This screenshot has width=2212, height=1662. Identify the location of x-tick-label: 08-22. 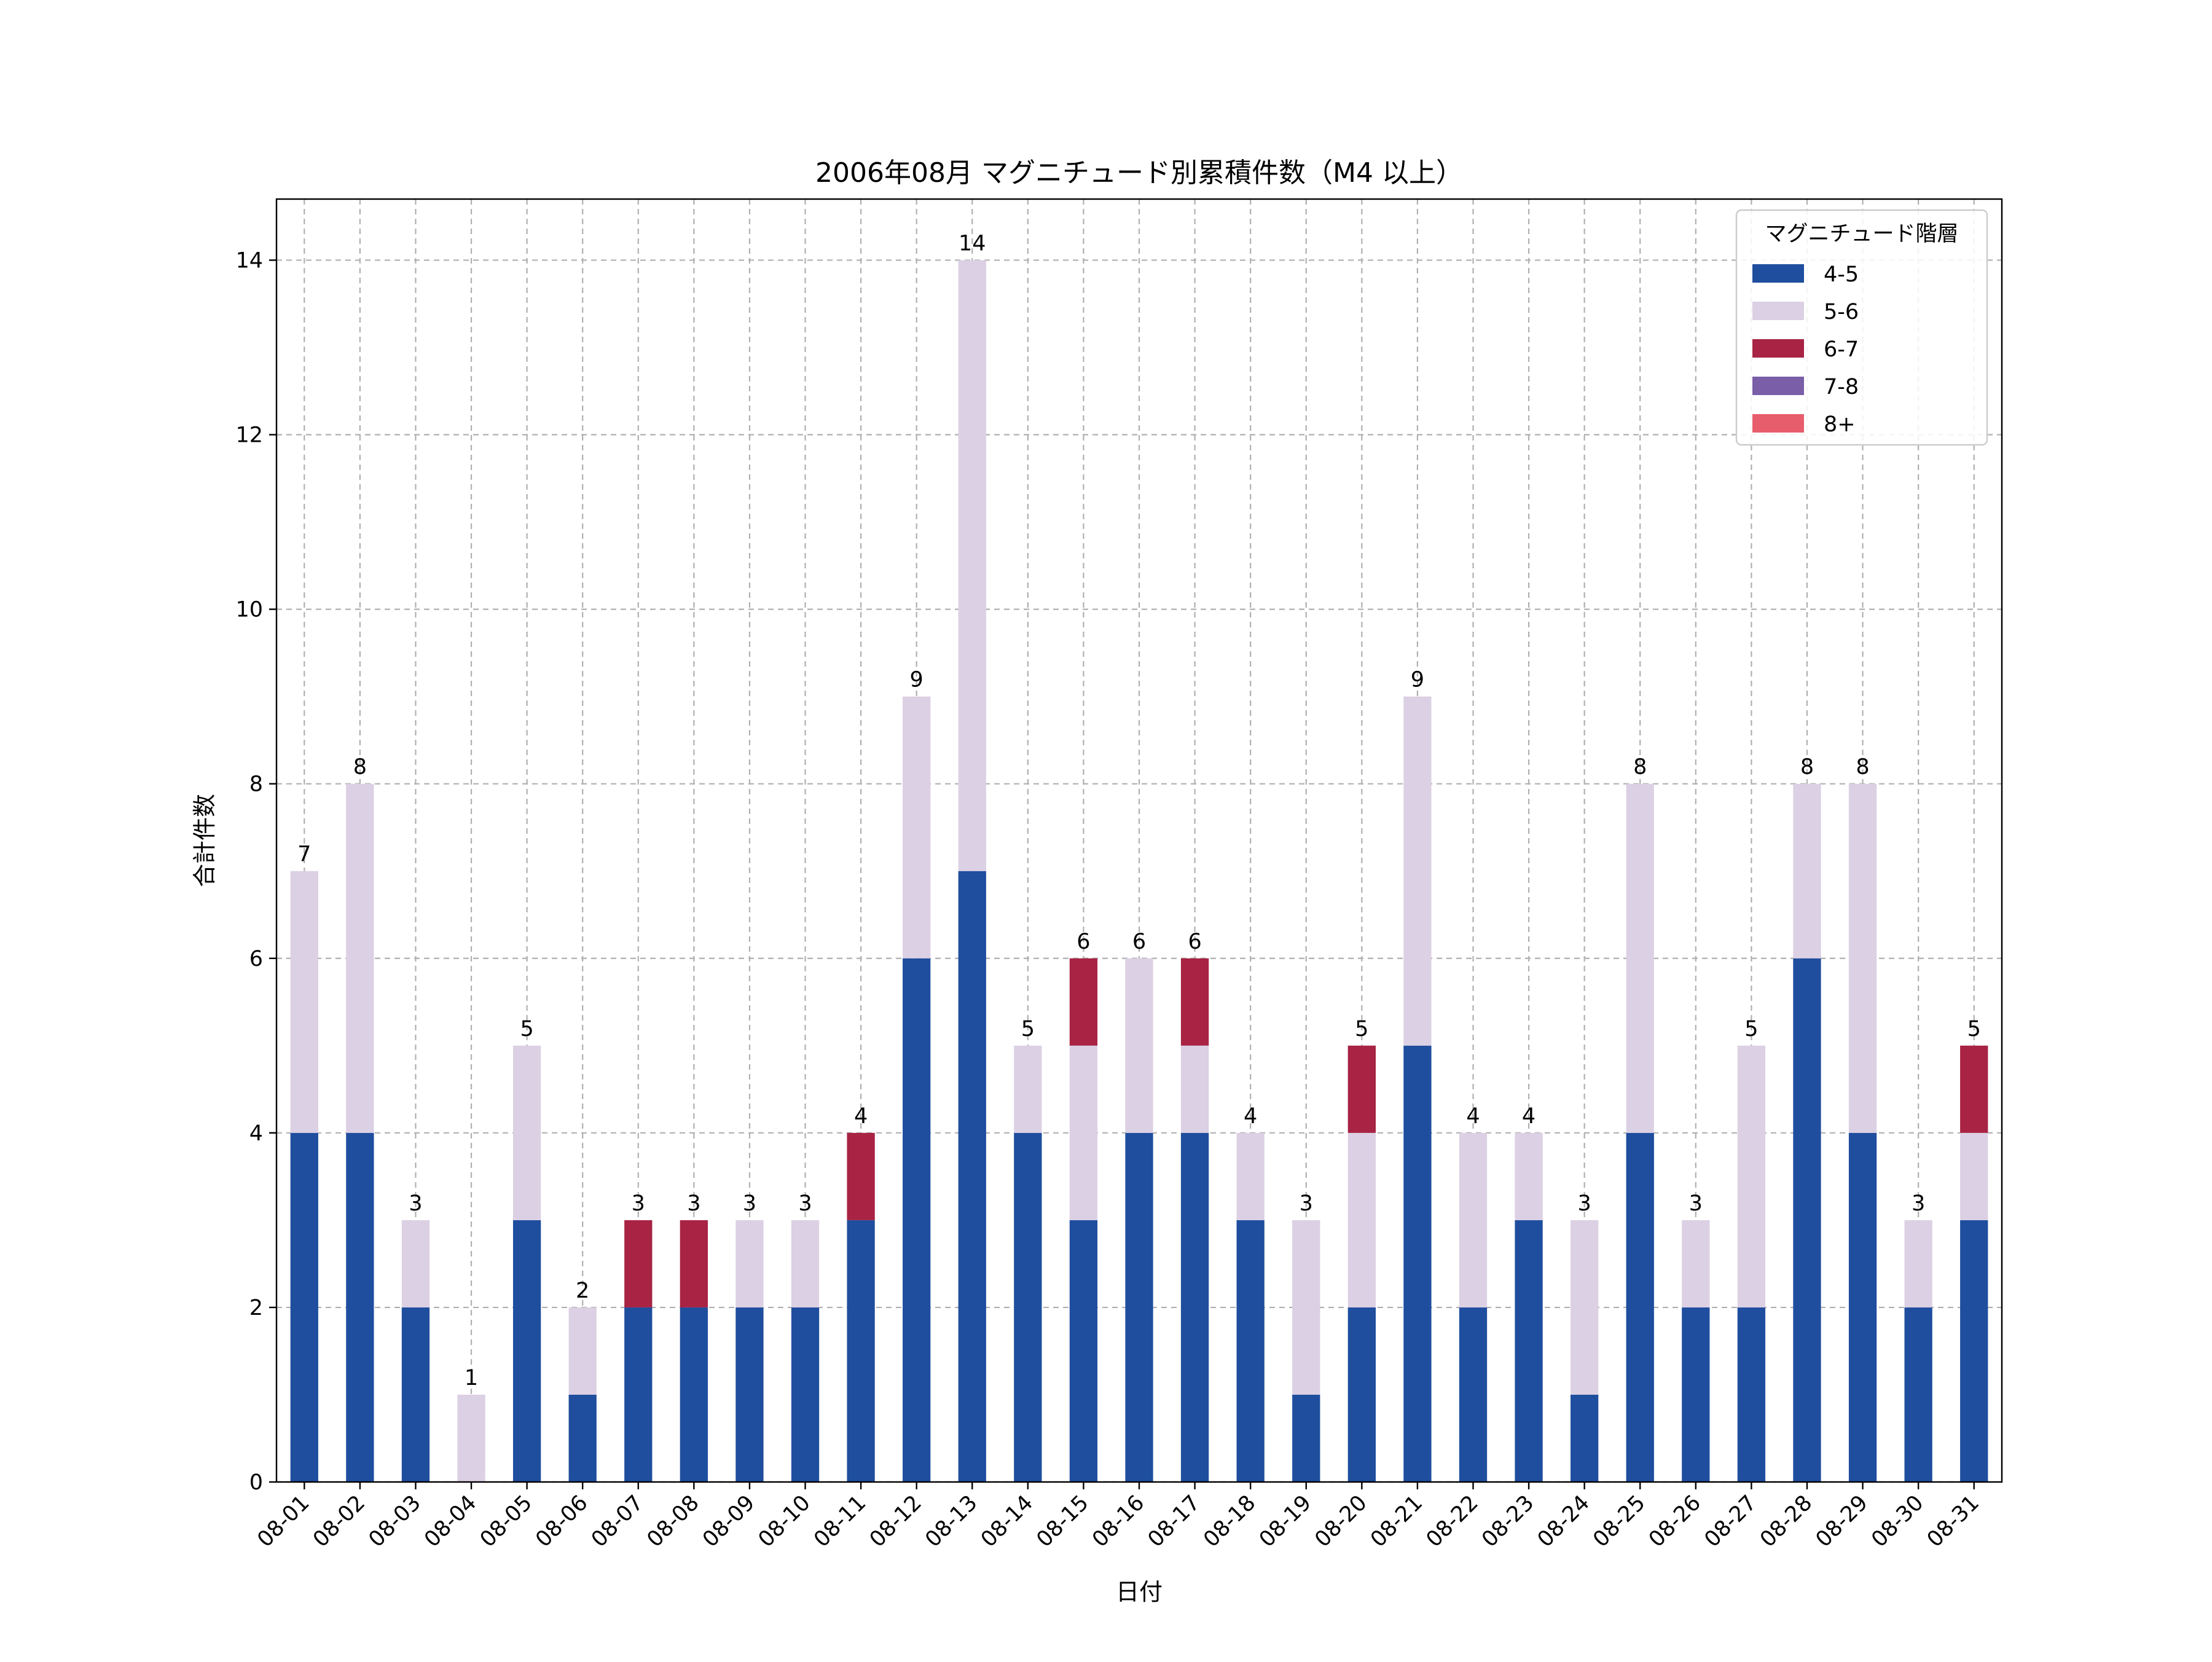
(1452, 1521).